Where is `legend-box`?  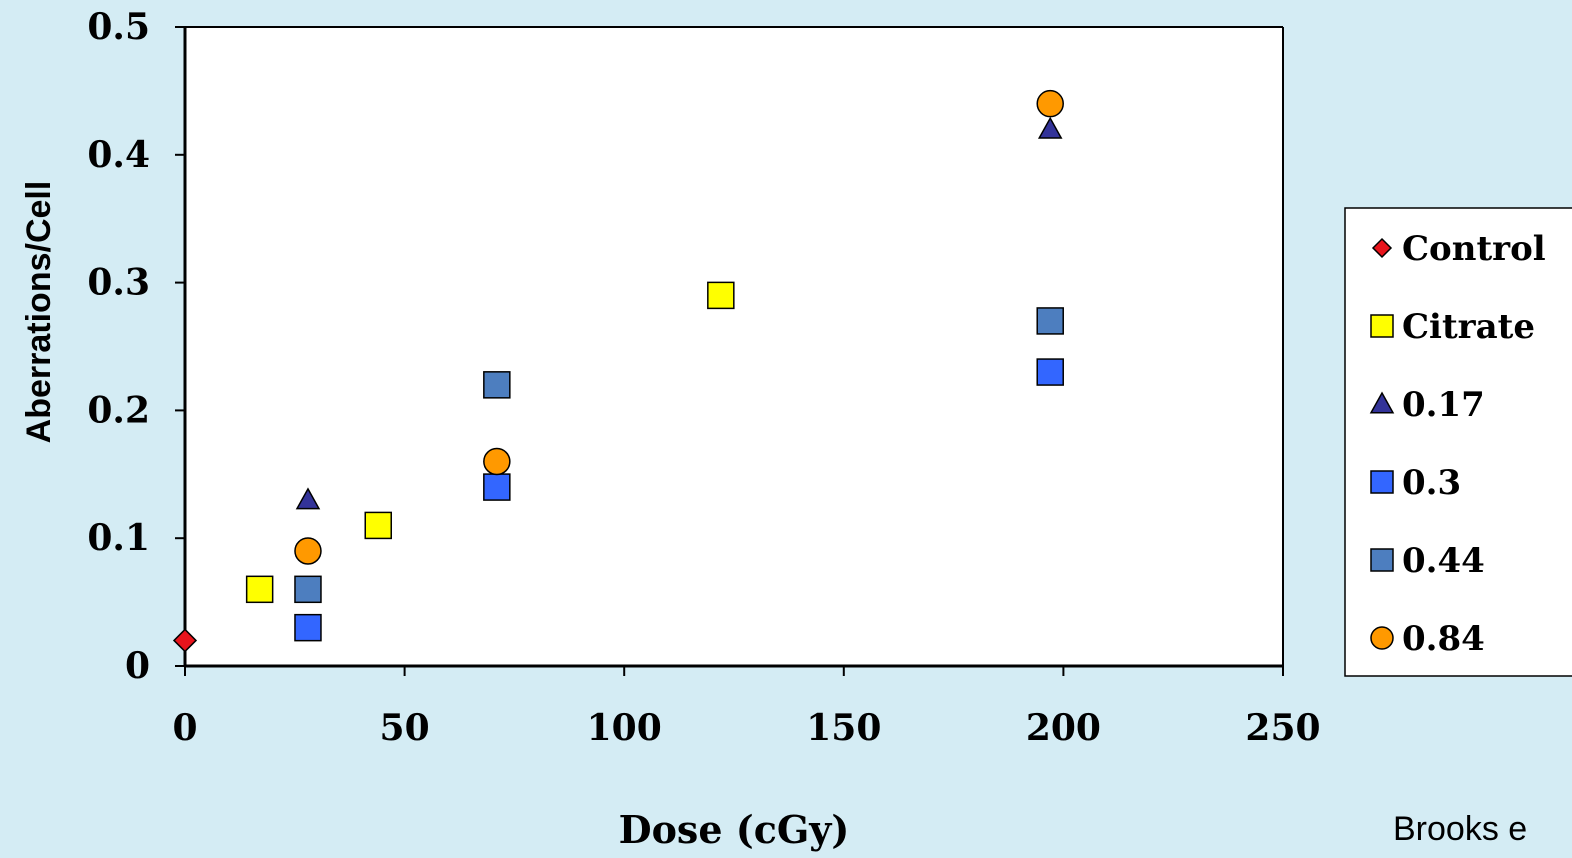
legend-box is located at coordinates (1458, 442).